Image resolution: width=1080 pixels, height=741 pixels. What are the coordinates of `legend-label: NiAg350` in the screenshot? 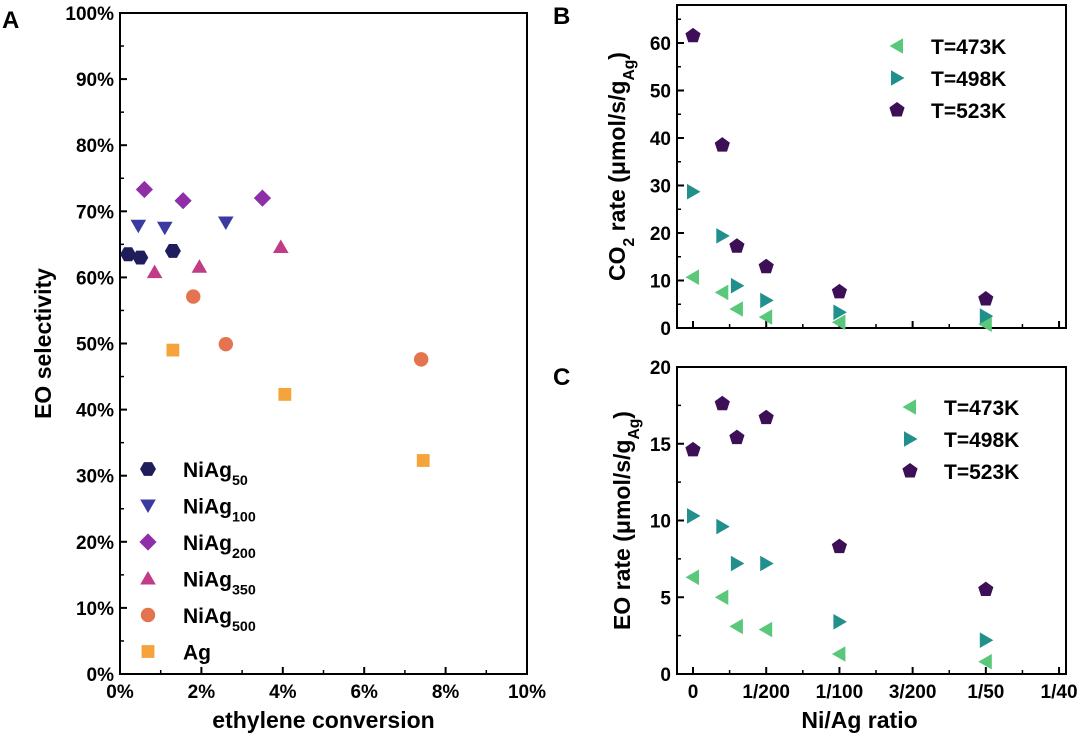 It's located at (219, 584).